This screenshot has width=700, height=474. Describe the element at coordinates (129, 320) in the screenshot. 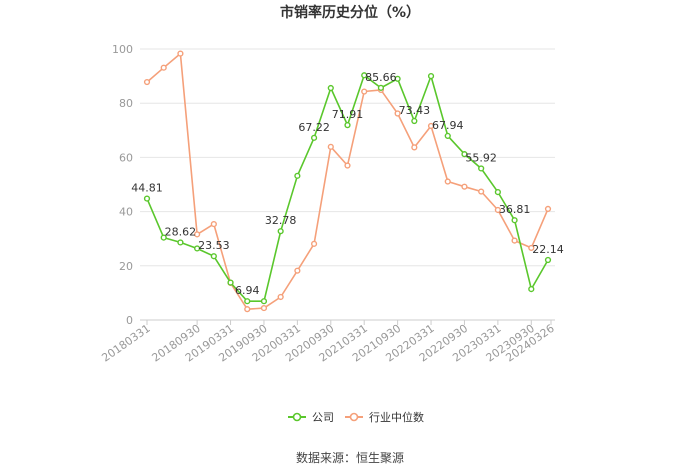

I see `y-tick-label: 0` at that location.